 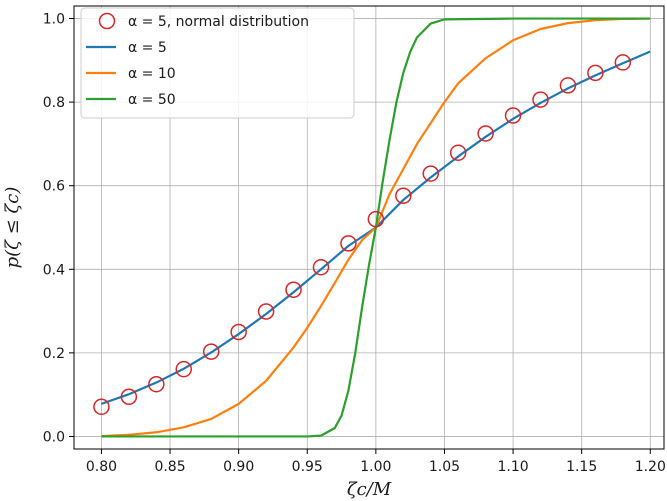 I want to click on legend-label-alpha-5: α = 5, so click(x=147, y=48).